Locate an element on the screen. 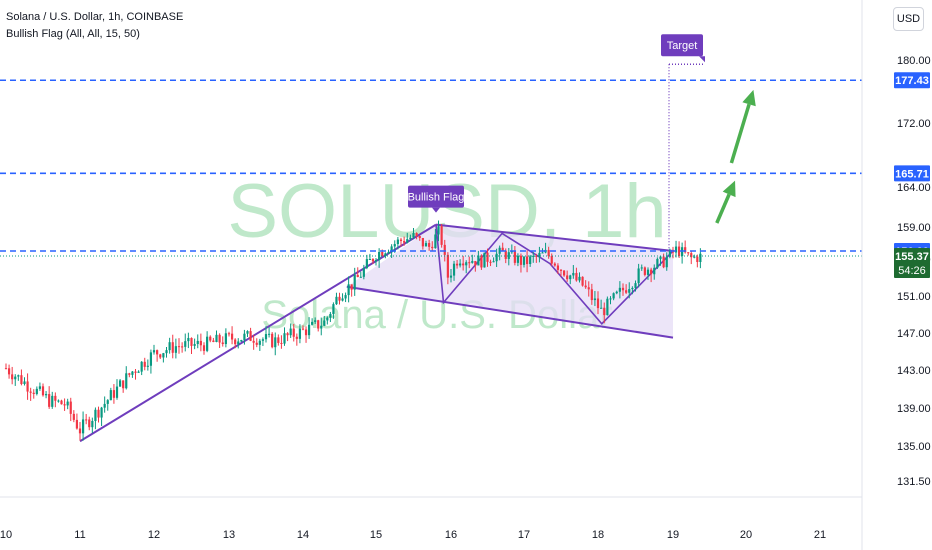 The width and height of the screenshot is (932, 550). flag-fill is located at coordinates (509, 281).